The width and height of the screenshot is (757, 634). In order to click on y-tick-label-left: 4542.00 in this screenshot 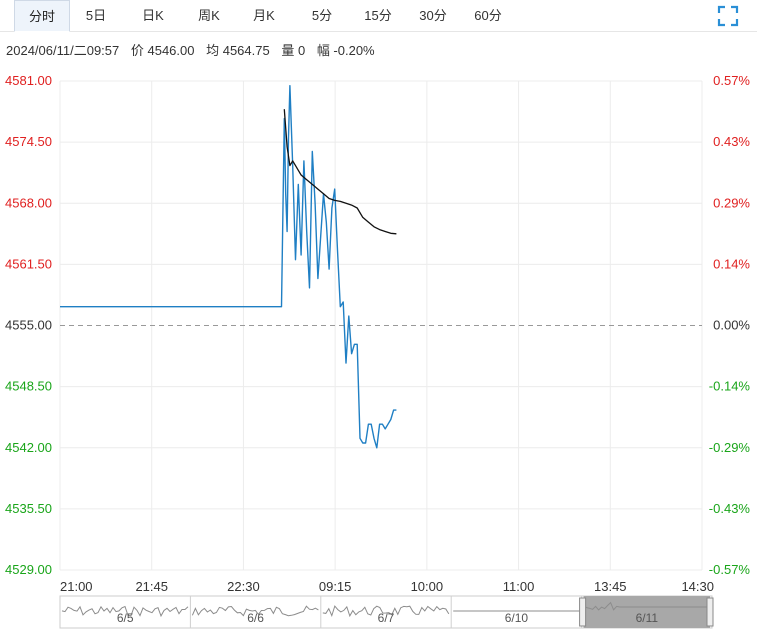, I will do `click(28, 447)`.